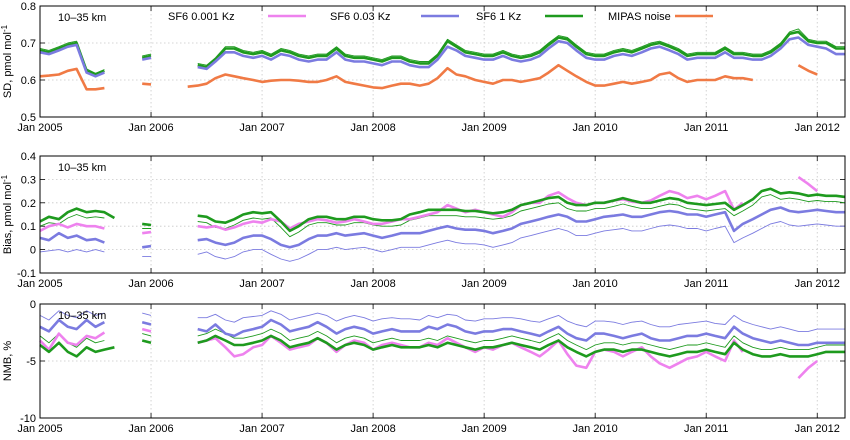 This screenshot has width=850, height=440. I want to click on legend-label: SF6 0.03 Kz, so click(360, 17).